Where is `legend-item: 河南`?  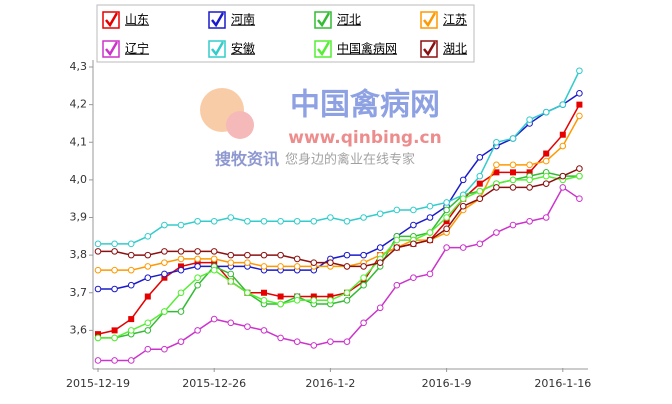
legend-item: 河南 is located at coordinates (231, 20).